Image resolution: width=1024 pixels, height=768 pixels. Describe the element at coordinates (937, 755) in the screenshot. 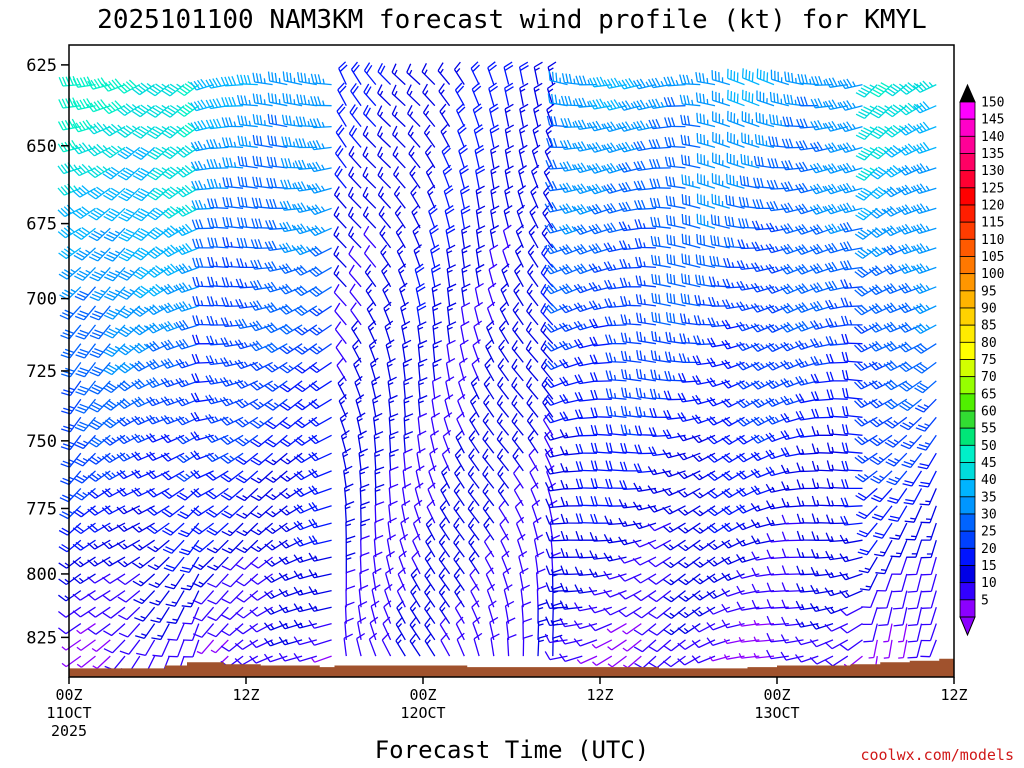

I see `credit-link: coolwx.com/models` at that location.